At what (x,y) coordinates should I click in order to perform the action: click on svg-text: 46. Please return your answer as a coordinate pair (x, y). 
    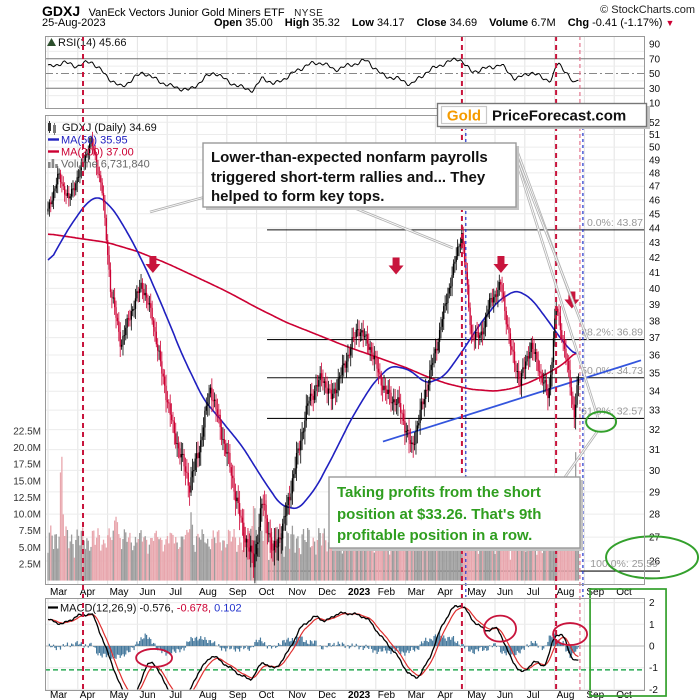
    Looking at the image, I should click on (655, 200).